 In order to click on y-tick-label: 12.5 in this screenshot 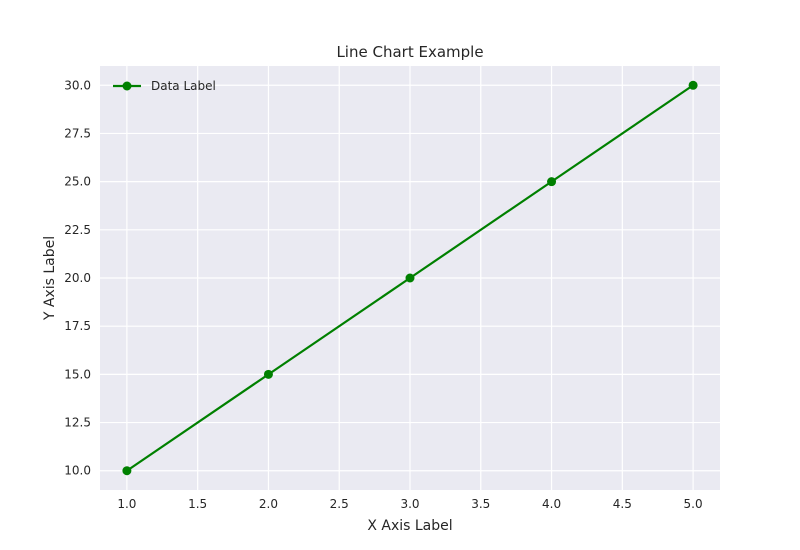, I will do `click(77, 423)`.